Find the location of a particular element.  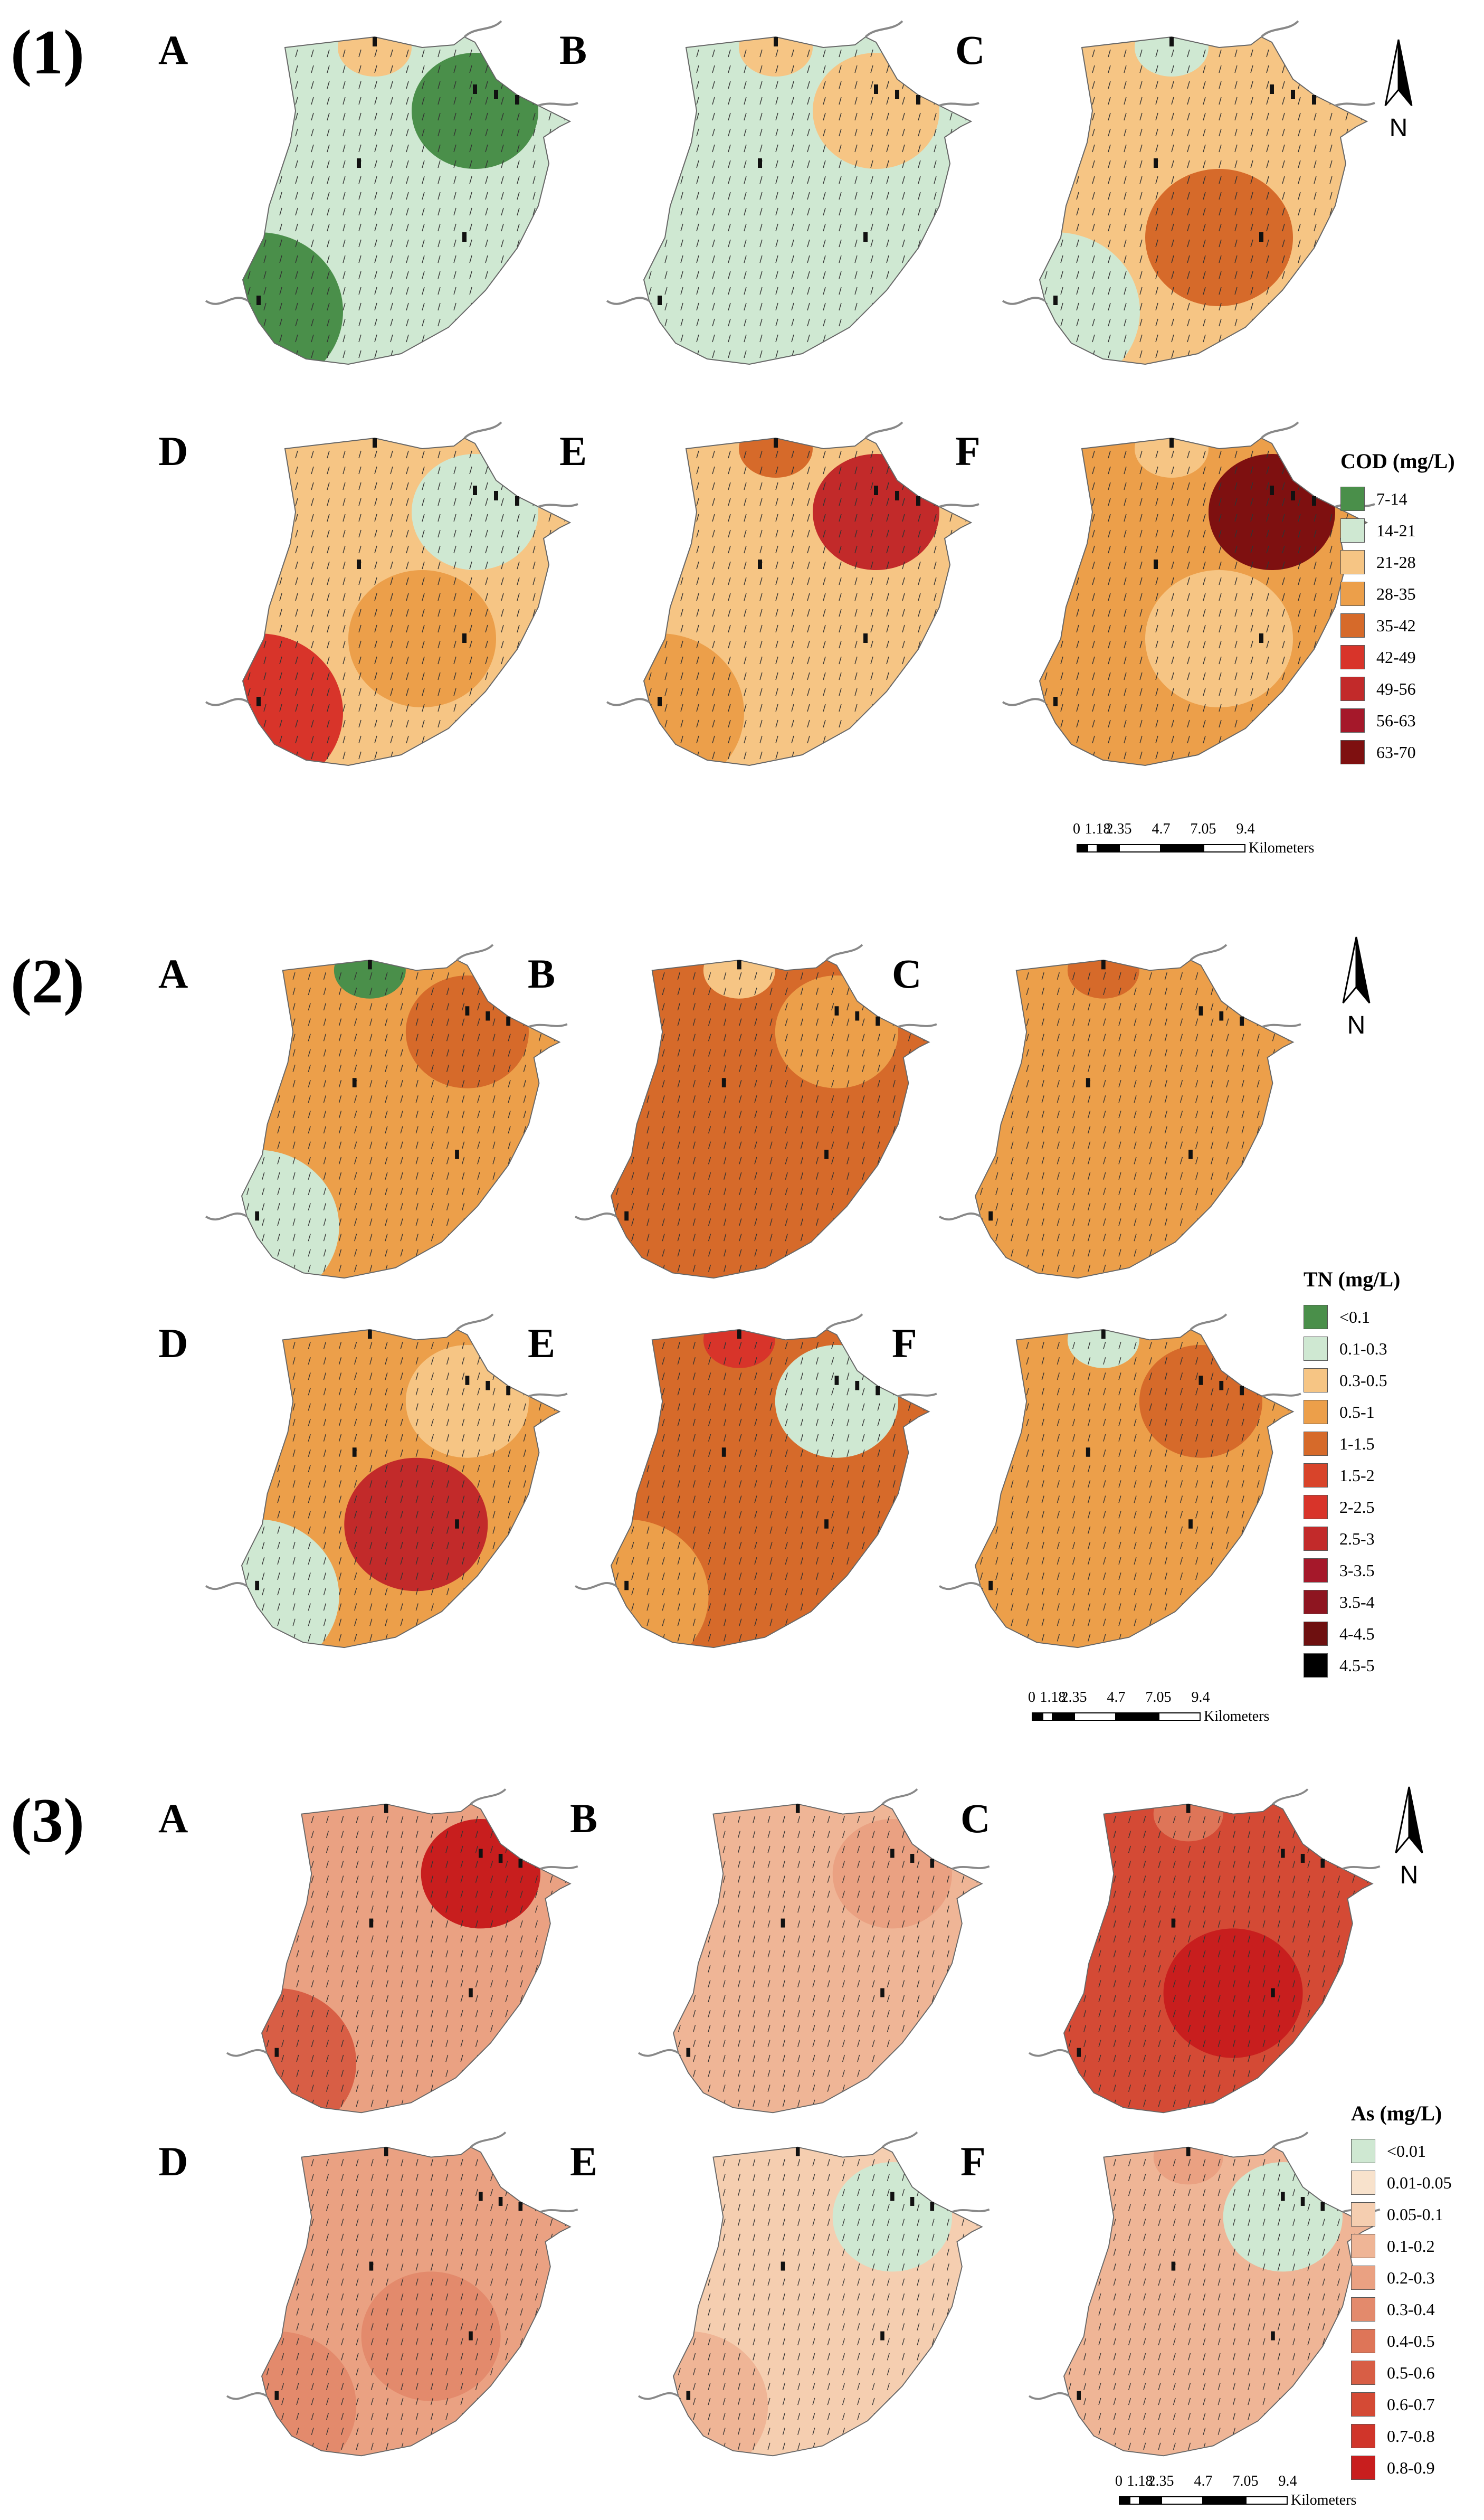

panel-label: E is located at coordinates (573, 451).